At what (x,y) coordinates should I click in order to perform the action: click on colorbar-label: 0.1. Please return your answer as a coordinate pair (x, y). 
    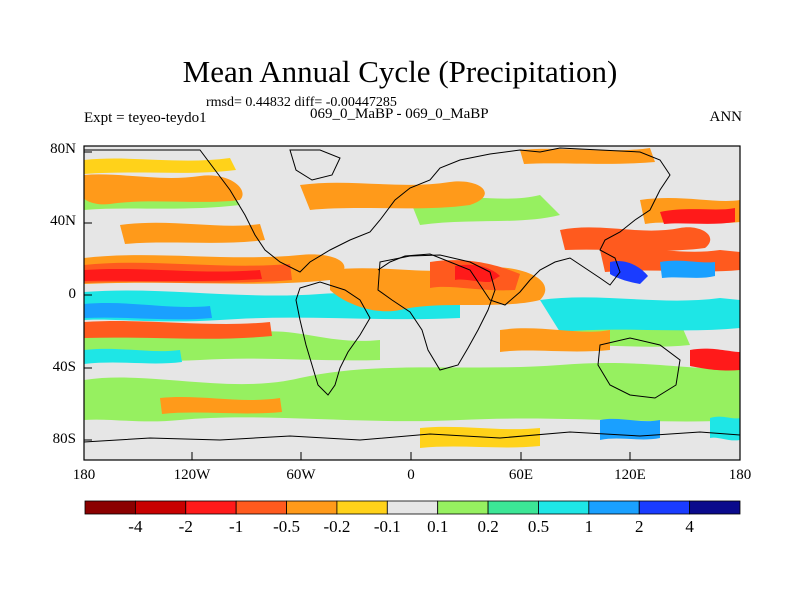
    Looking at the image, I should click on (438, 526).